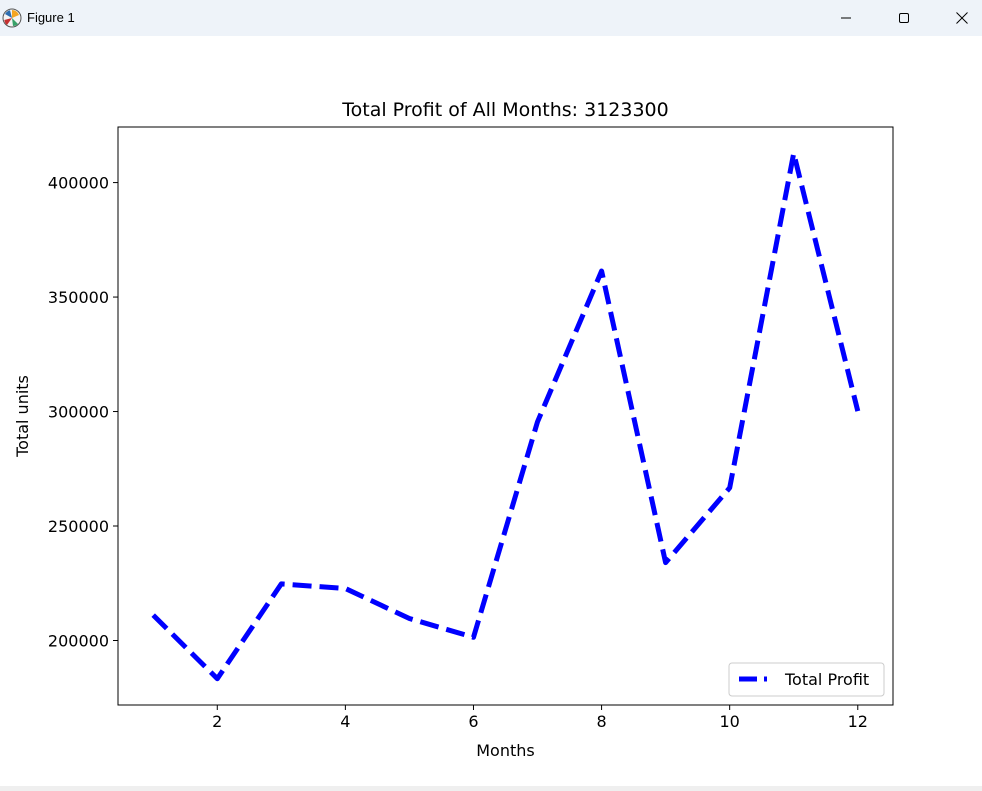  Describe the element at coordinates (473, 721) in the screenshot. I see `x-tick-label: 6` at that location.